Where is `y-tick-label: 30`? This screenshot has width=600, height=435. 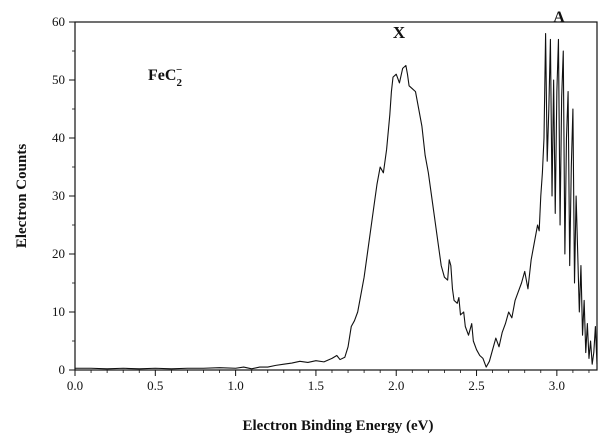 y-tick-label: 30 is located at coordinates (58, 195).